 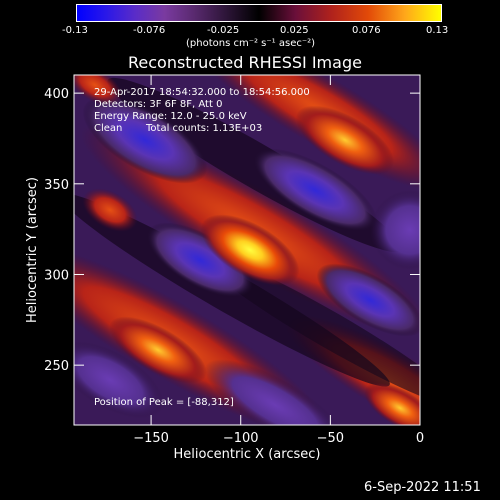 What do you see at coordinates (164, 402) in the screenshot?
I see `peak-position: Position of Peak = [-88,312]` at bounding box center [164, 402].